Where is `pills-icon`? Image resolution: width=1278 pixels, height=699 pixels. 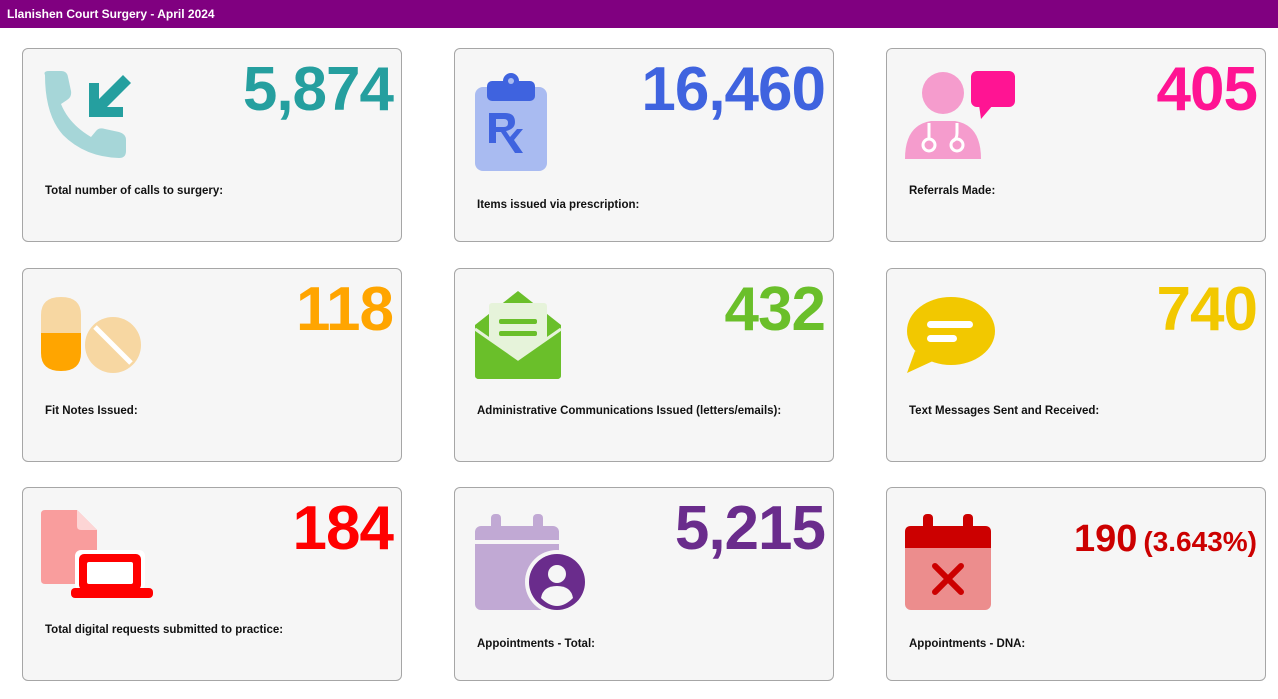
pills-icon is located at coordinates (92, 335).